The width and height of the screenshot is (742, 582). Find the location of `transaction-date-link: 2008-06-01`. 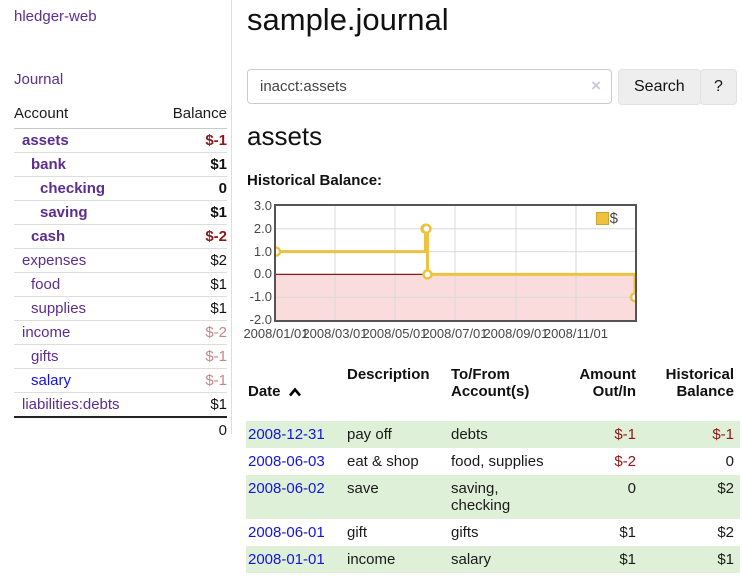

transaction-date-link: 2008-06-01 is located at coordinates (286, 532).